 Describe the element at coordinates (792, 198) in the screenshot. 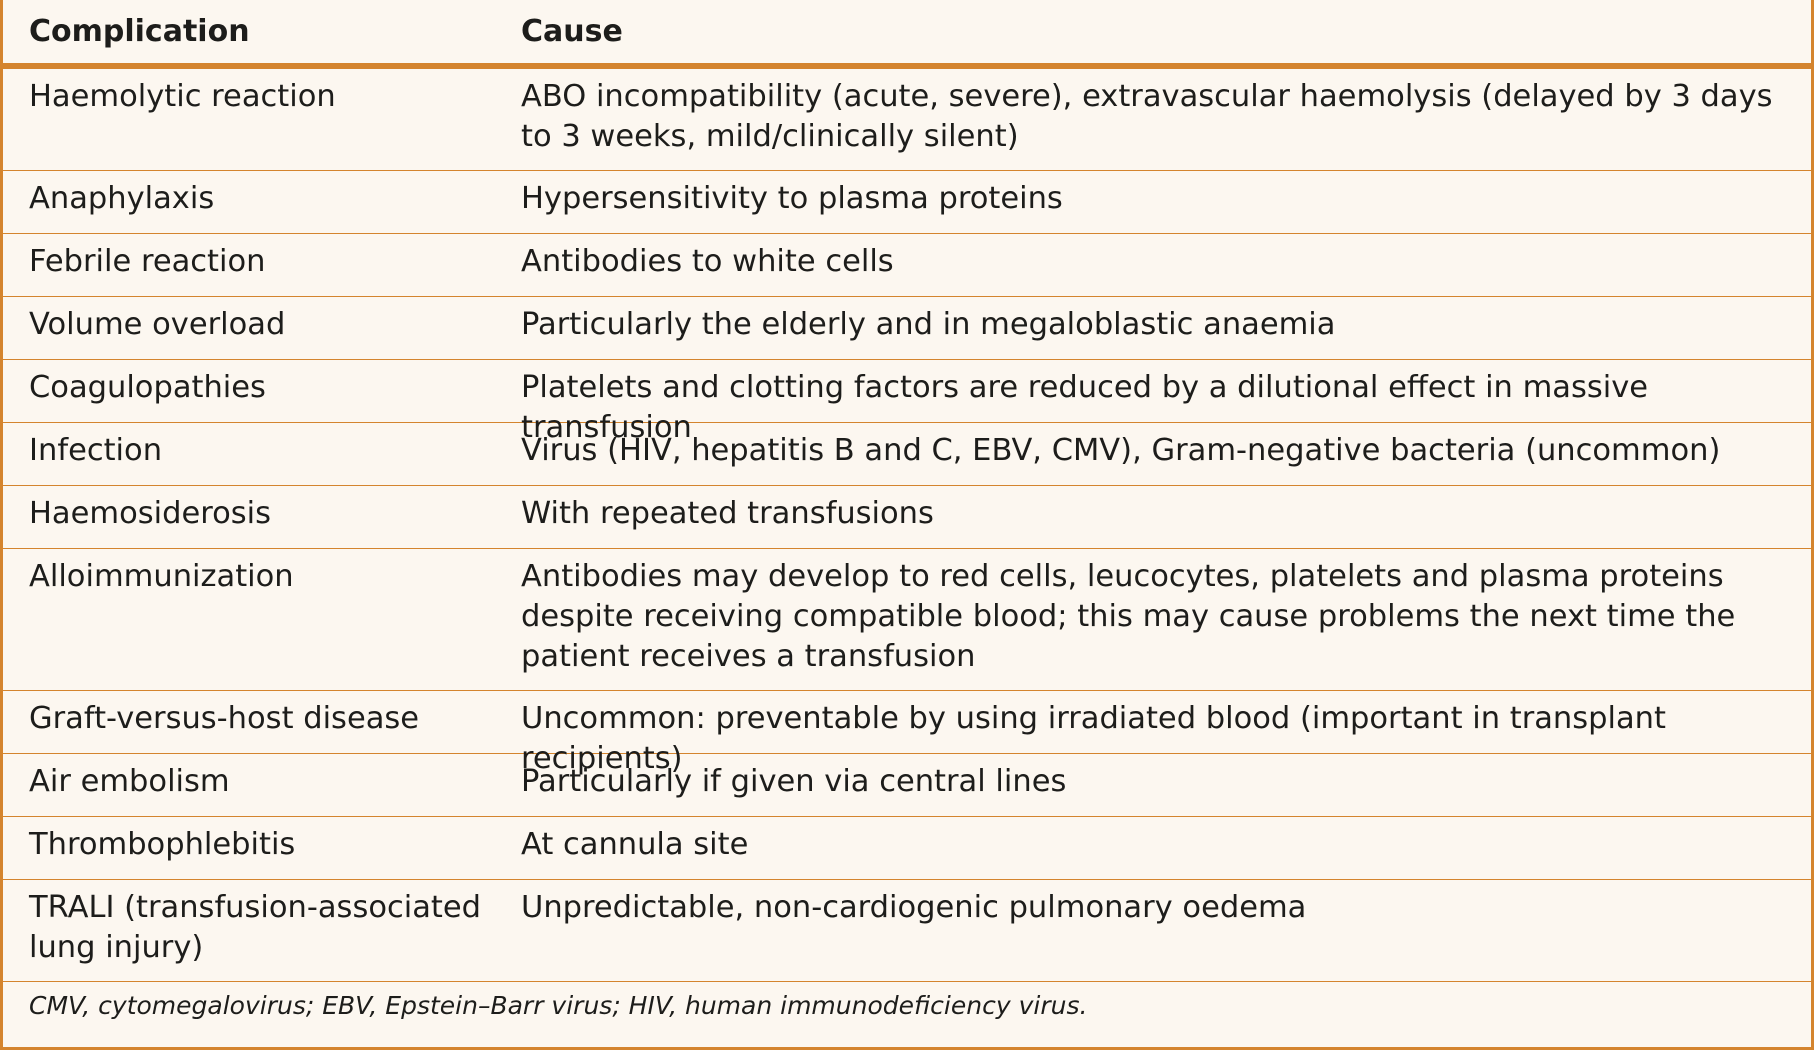

I see `cause-cell: Hypersensitivity to plasma proteins` at that location.